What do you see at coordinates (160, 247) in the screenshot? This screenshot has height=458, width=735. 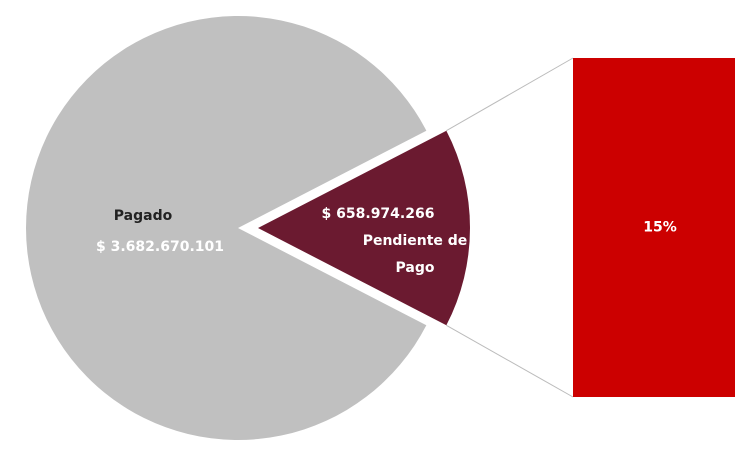 I see `value-label: $ 3.682.670.101` at bounding box center [160, 247].